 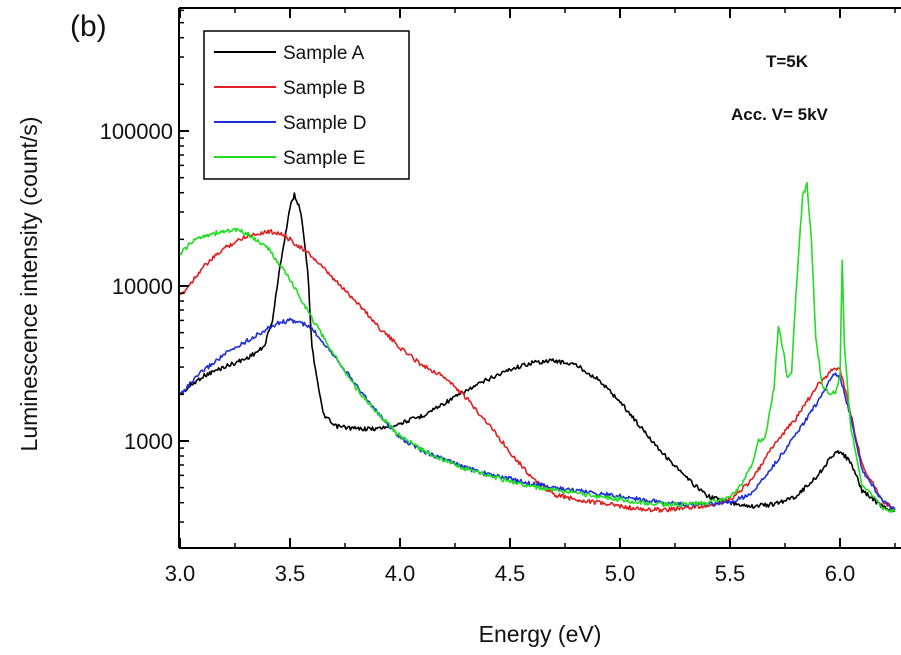 I want to click on legend-box, so click(x=306, y=105).